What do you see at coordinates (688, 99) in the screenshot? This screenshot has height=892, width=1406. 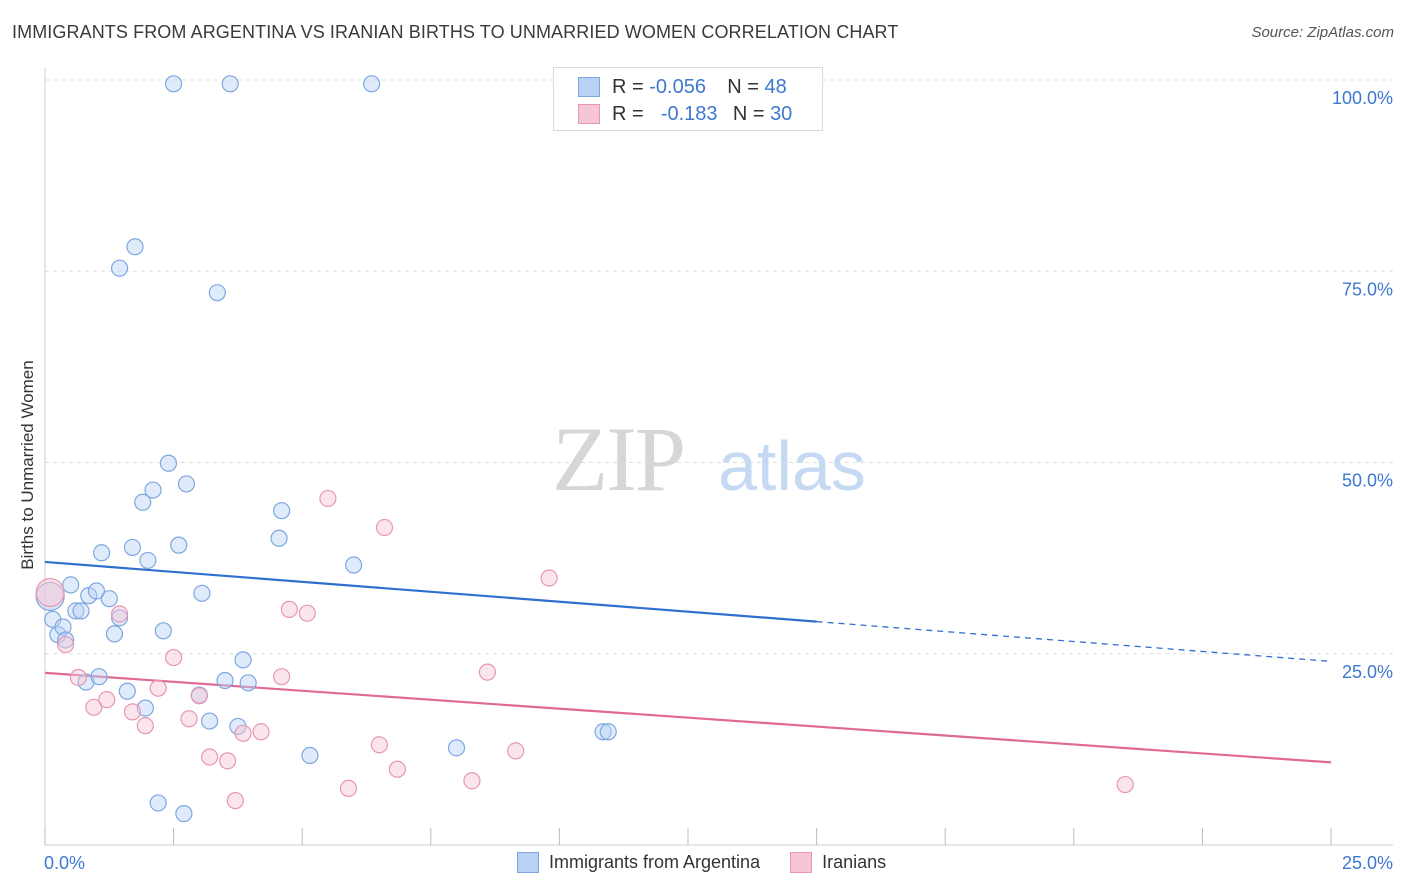 I see `correlation-legend: R = -0.056 N = 48 R = -0.183 N = 30` at bounding box center [688, 99].